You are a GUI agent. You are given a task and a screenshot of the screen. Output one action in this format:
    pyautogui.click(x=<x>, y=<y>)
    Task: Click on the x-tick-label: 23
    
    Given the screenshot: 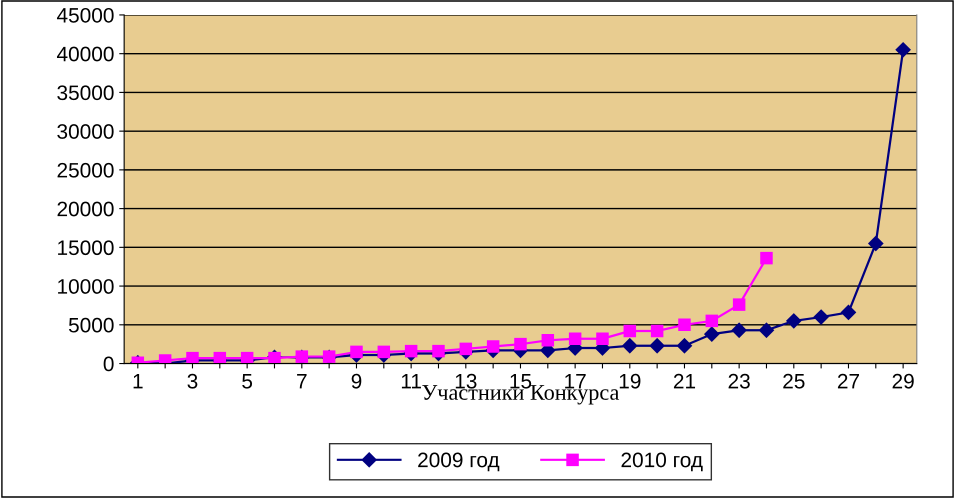 What is the action you would take?
    pyautogui.click(x=739, y=381)
    